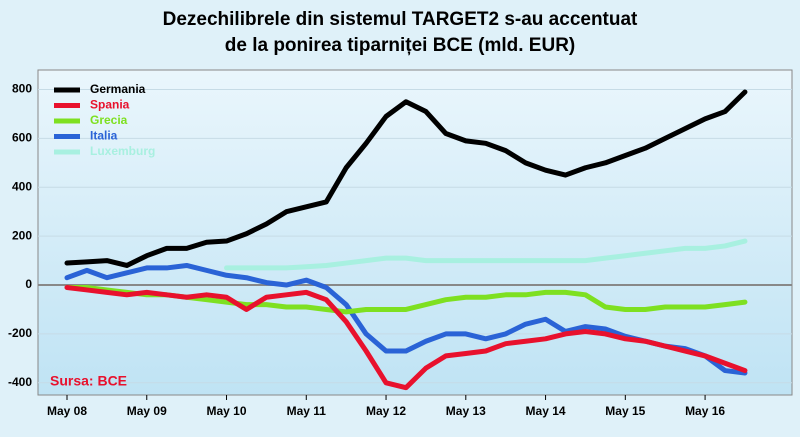  Describe the element at coordinates (104, 136) in the screenshot. I see `legend-label: Italia` at that location.